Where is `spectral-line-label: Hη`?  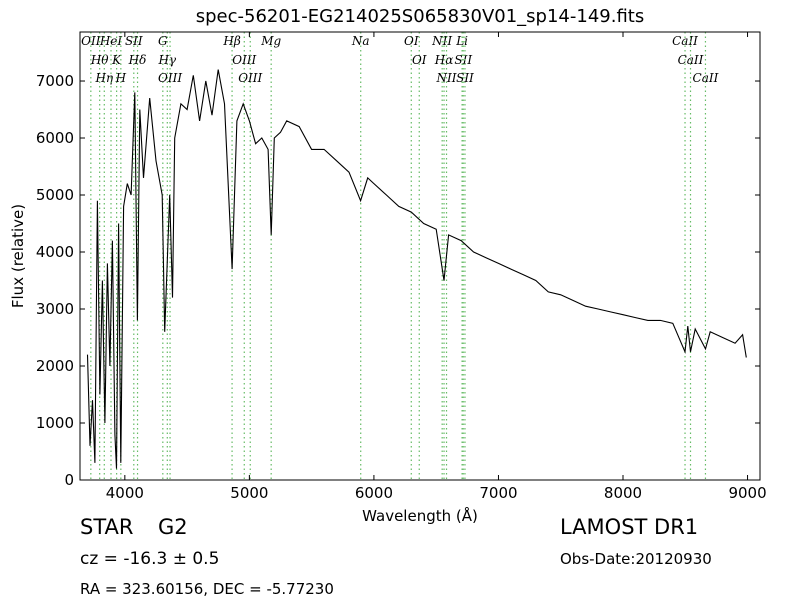
spectral-line-label: Hη is located at coordinates (103, 78).